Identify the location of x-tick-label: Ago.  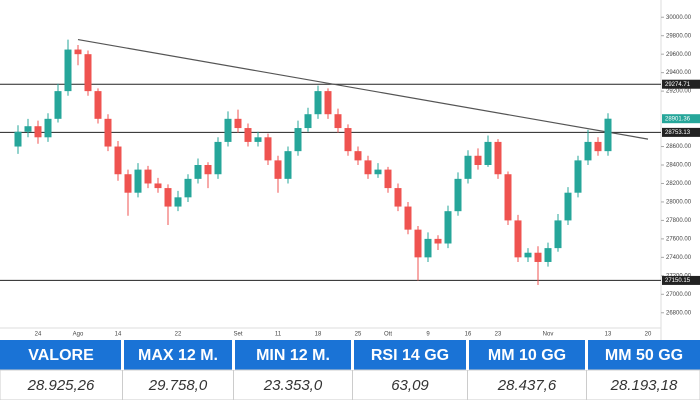
(78, 335).